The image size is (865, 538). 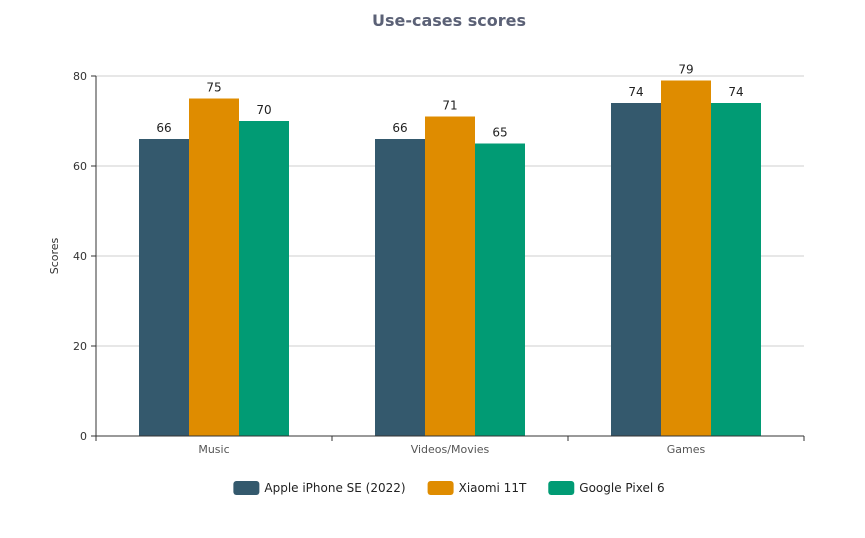 What do you see at coordinates (213, 449) in the screenshot?
I see `x-tick-label: Music` at bounding box center [213, 449].